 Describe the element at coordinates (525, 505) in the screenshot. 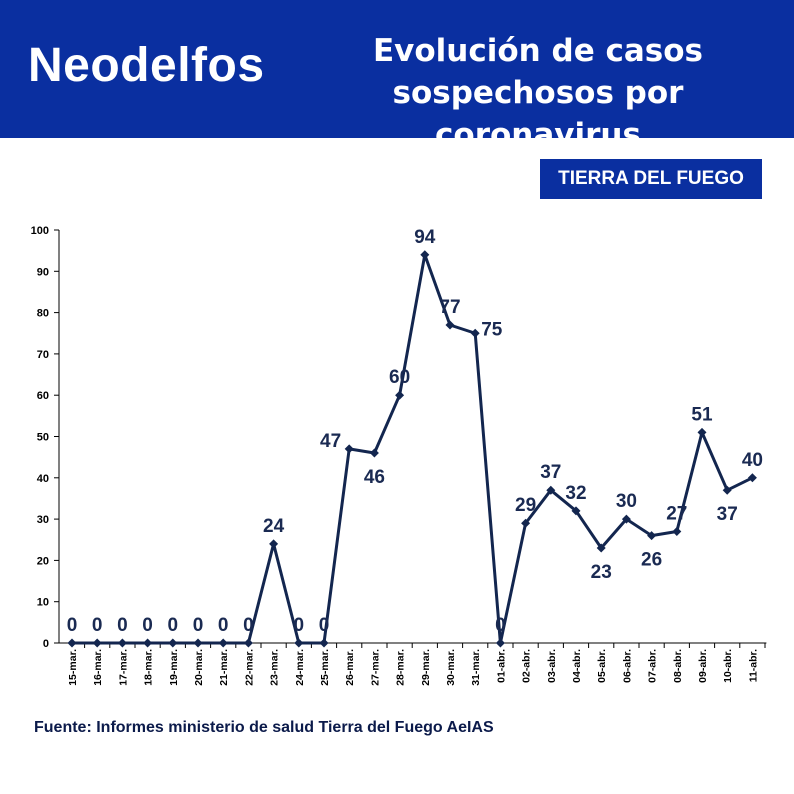

I see `data-label: 29` at that location.